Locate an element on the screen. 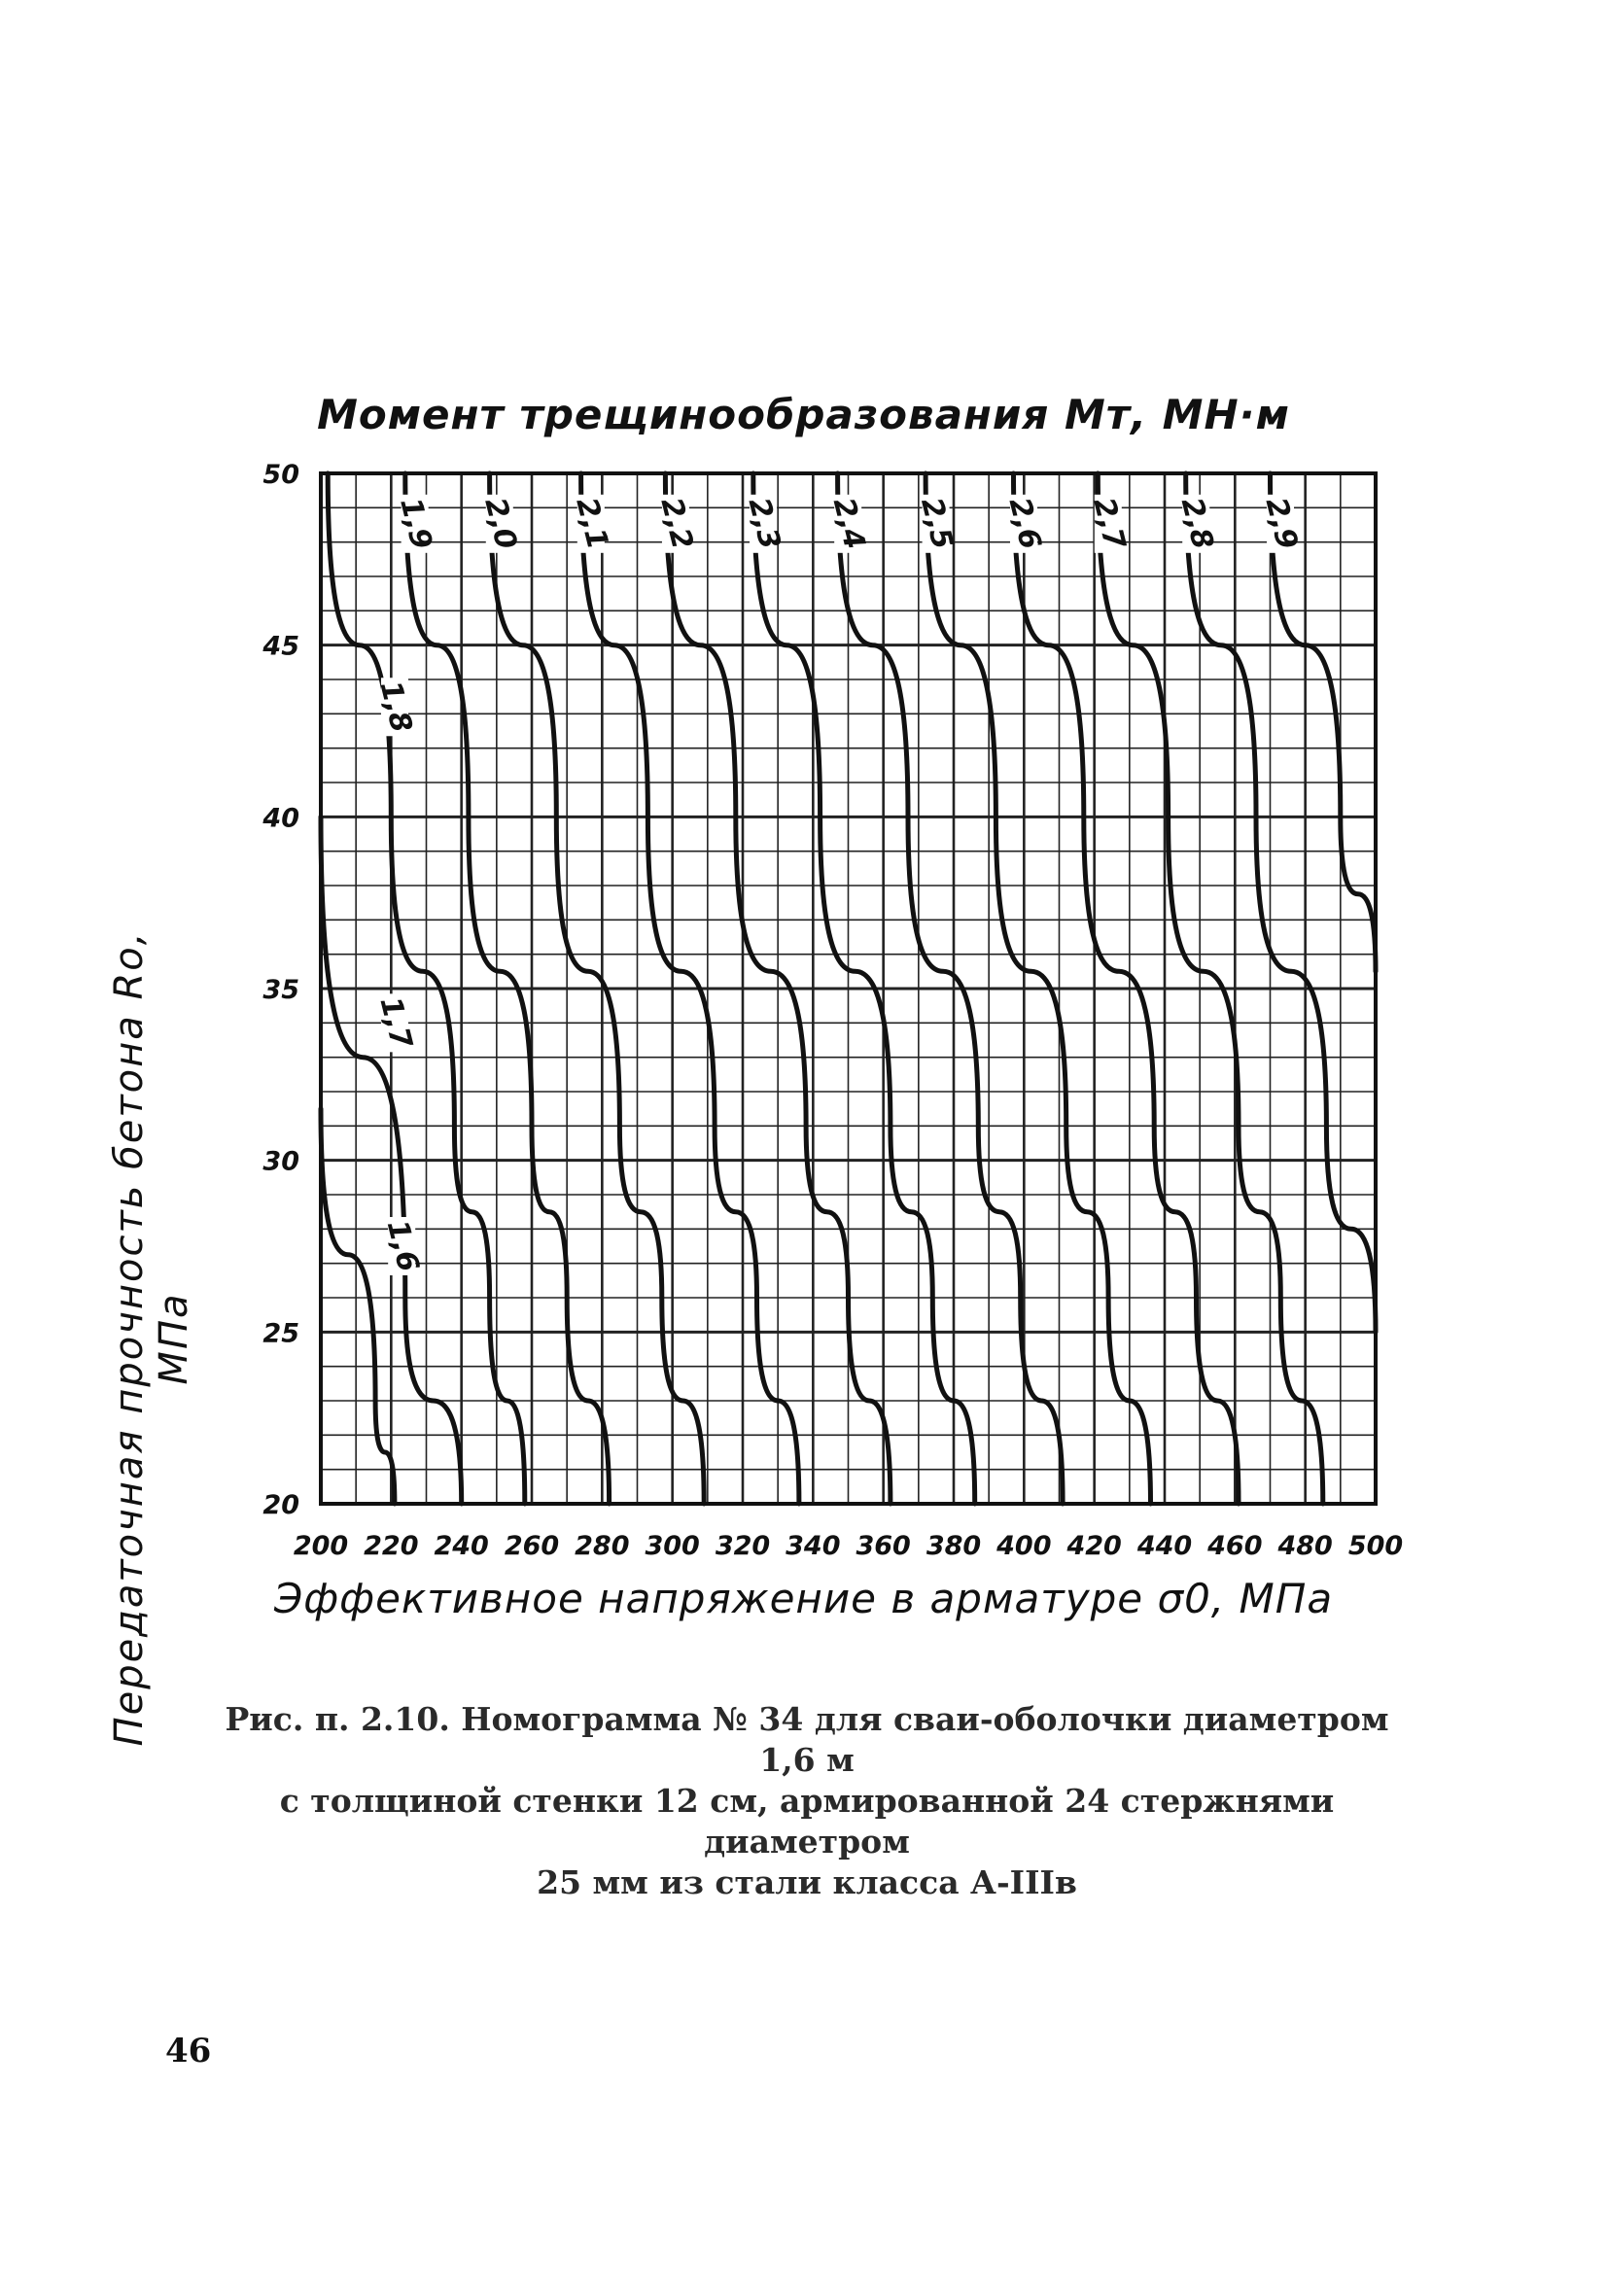 The width and height of the screenshot is (1607, 2296). x-tick-label: 320 is located at coordinates (743, 1546).